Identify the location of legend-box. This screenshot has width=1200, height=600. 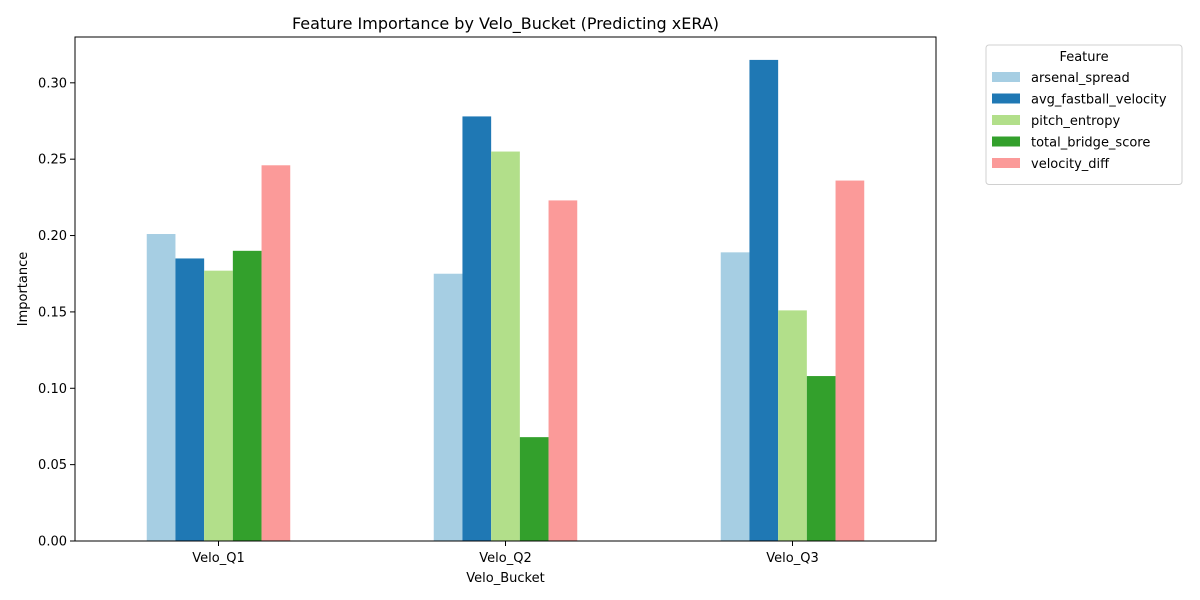
(1084, 114).